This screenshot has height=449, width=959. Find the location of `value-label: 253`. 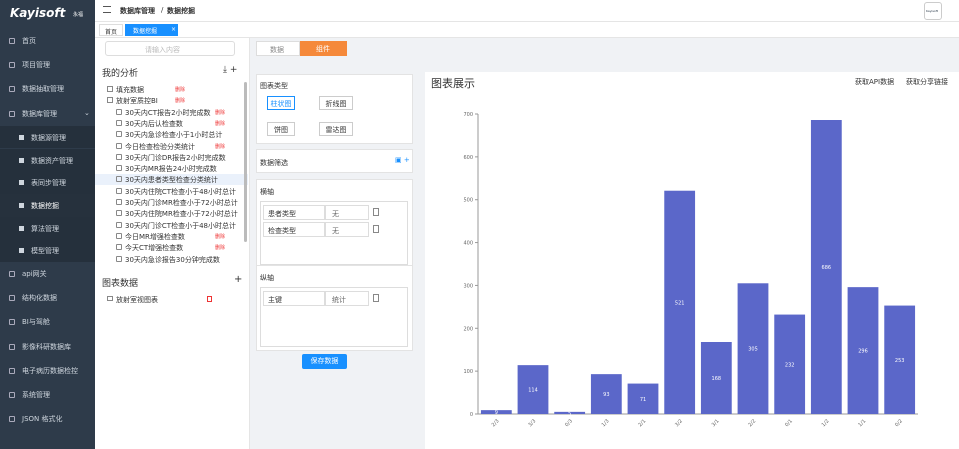

value-label: 253 is located at coordinates (900, 361).